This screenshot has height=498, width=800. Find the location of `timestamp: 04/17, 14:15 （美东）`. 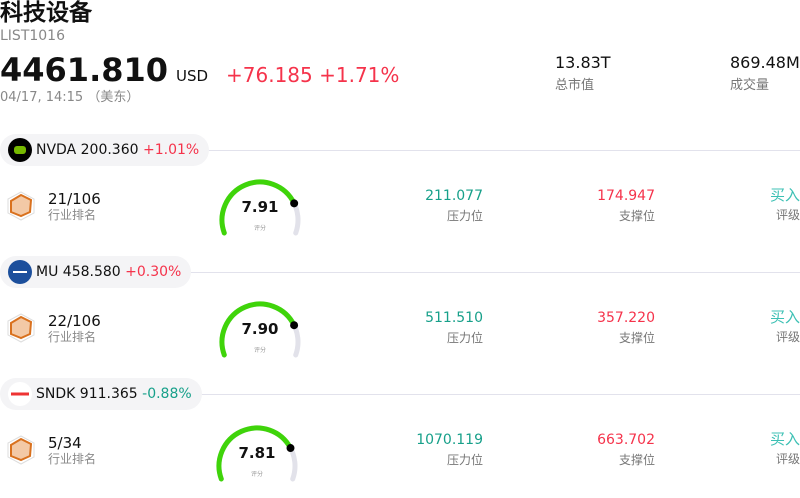

timestamp: 04/17, 14:15 （美东） is located at coordinates (70, 97).